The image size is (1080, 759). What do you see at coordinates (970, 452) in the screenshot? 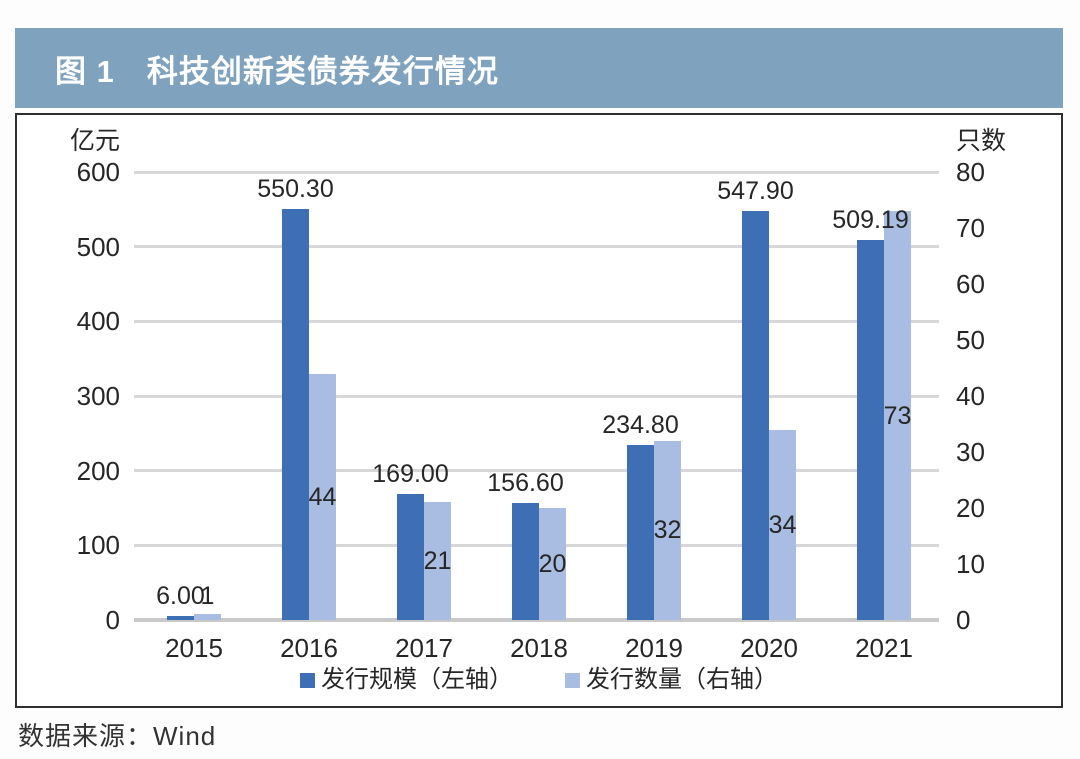
I see `right-axis-tick-label: 30` at bounding box center [970, 452].